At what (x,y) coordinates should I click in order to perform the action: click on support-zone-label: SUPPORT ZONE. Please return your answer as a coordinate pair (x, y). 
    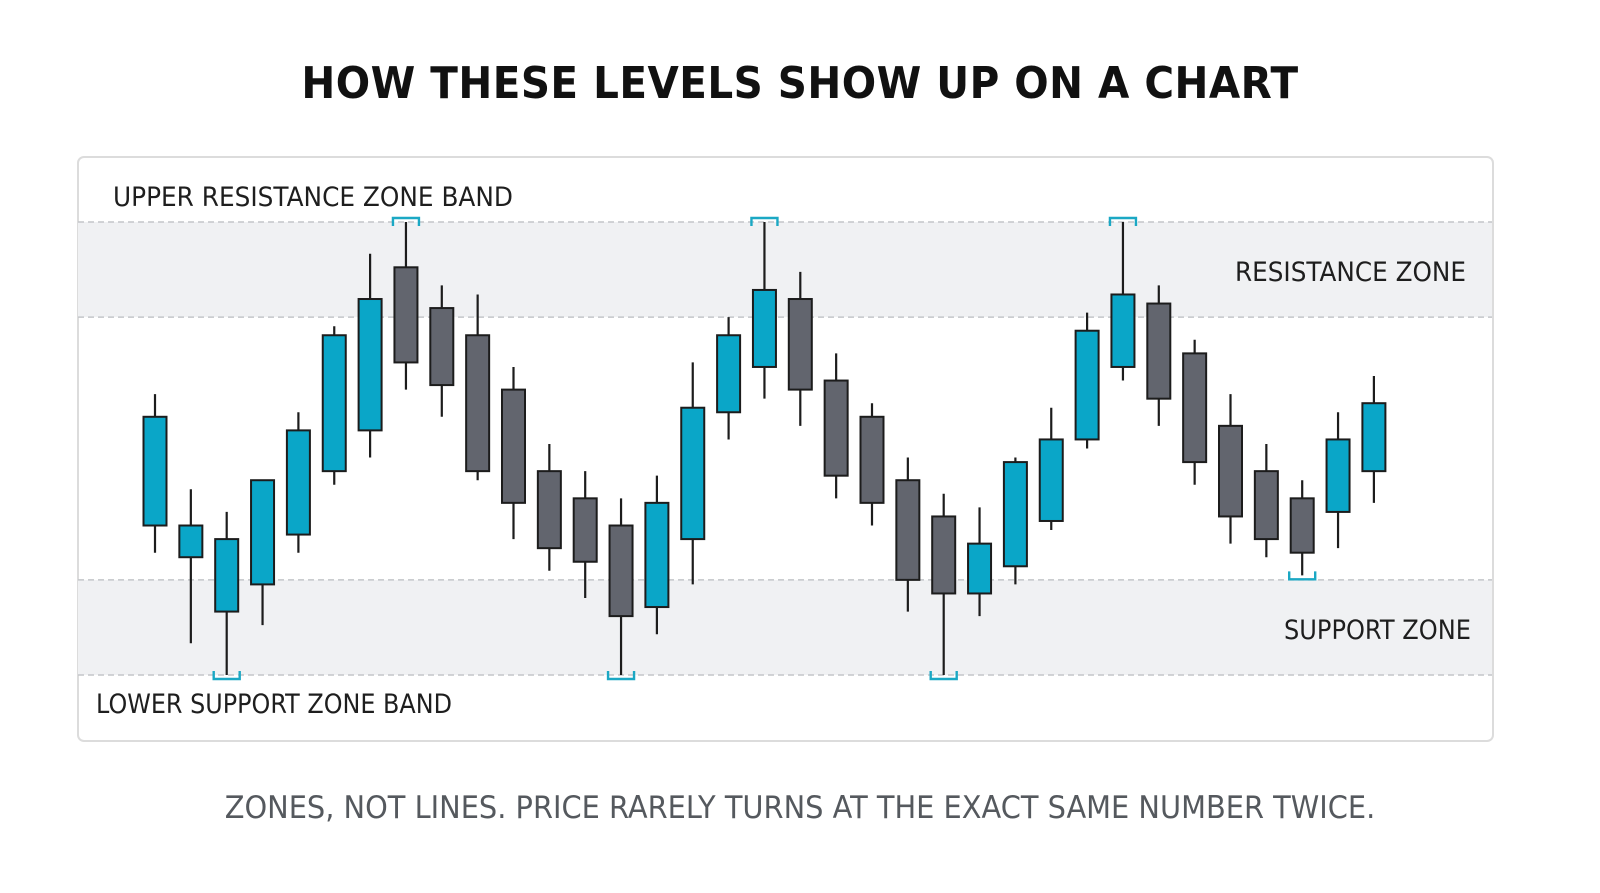
    Looking at the image, I should click on (1377, 630).